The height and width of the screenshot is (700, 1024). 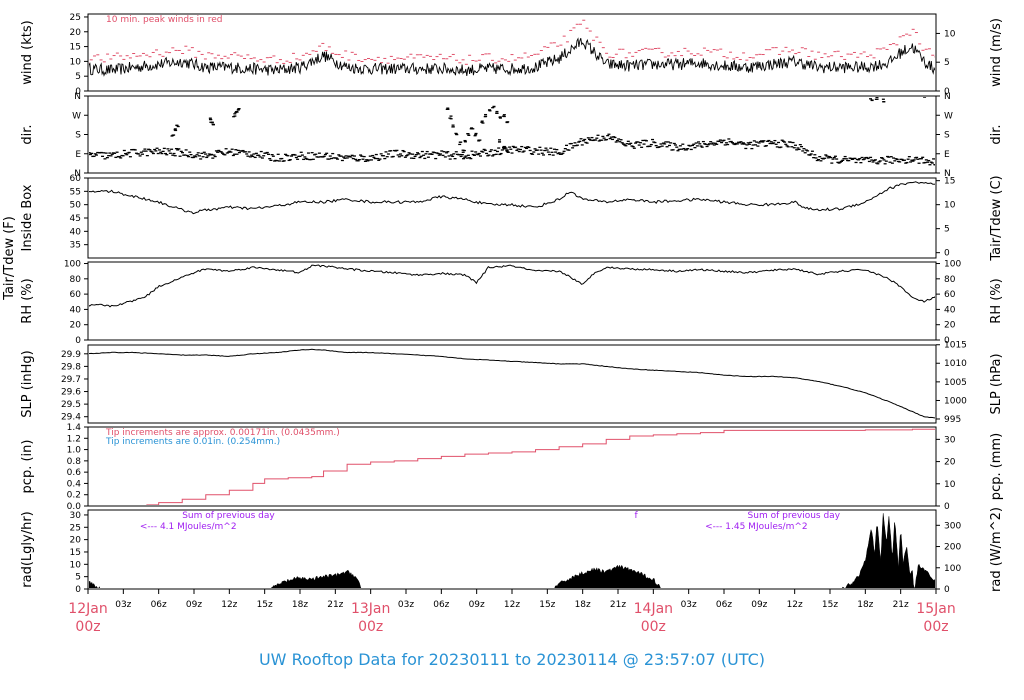 I want to click on rh-left-tick-label: 40, so click(x=76, y=310).